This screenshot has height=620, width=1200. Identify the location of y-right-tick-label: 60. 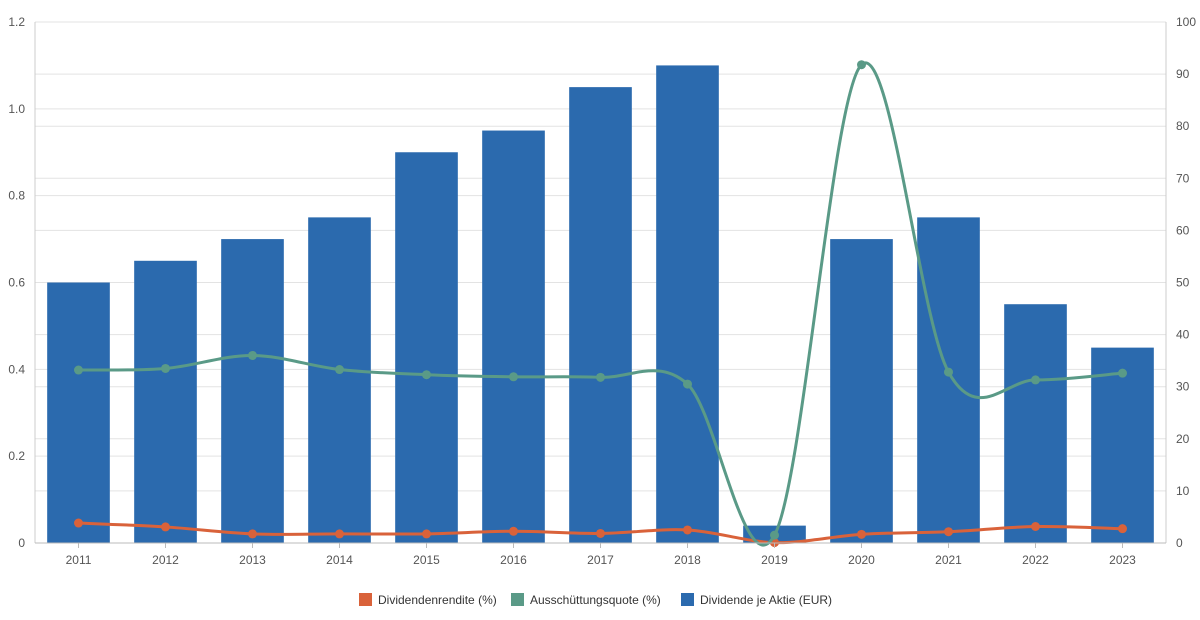
(1183, 230).